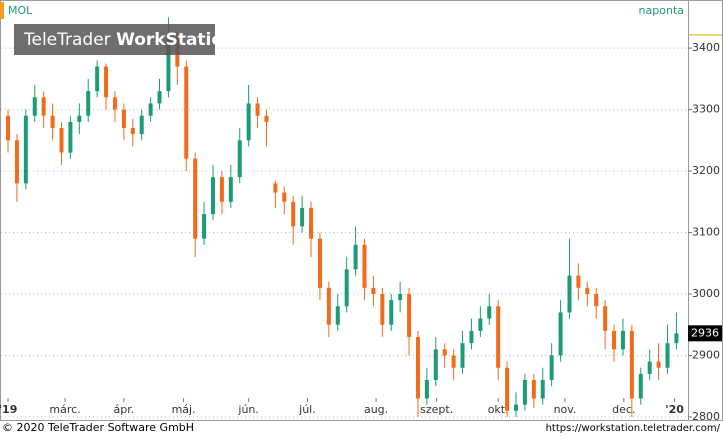 The height and width of the screenshot is (439, 723). Describe the element at coordinates (64, 409) in the screenshot. I see `x-tick-label: márc.` at that location.